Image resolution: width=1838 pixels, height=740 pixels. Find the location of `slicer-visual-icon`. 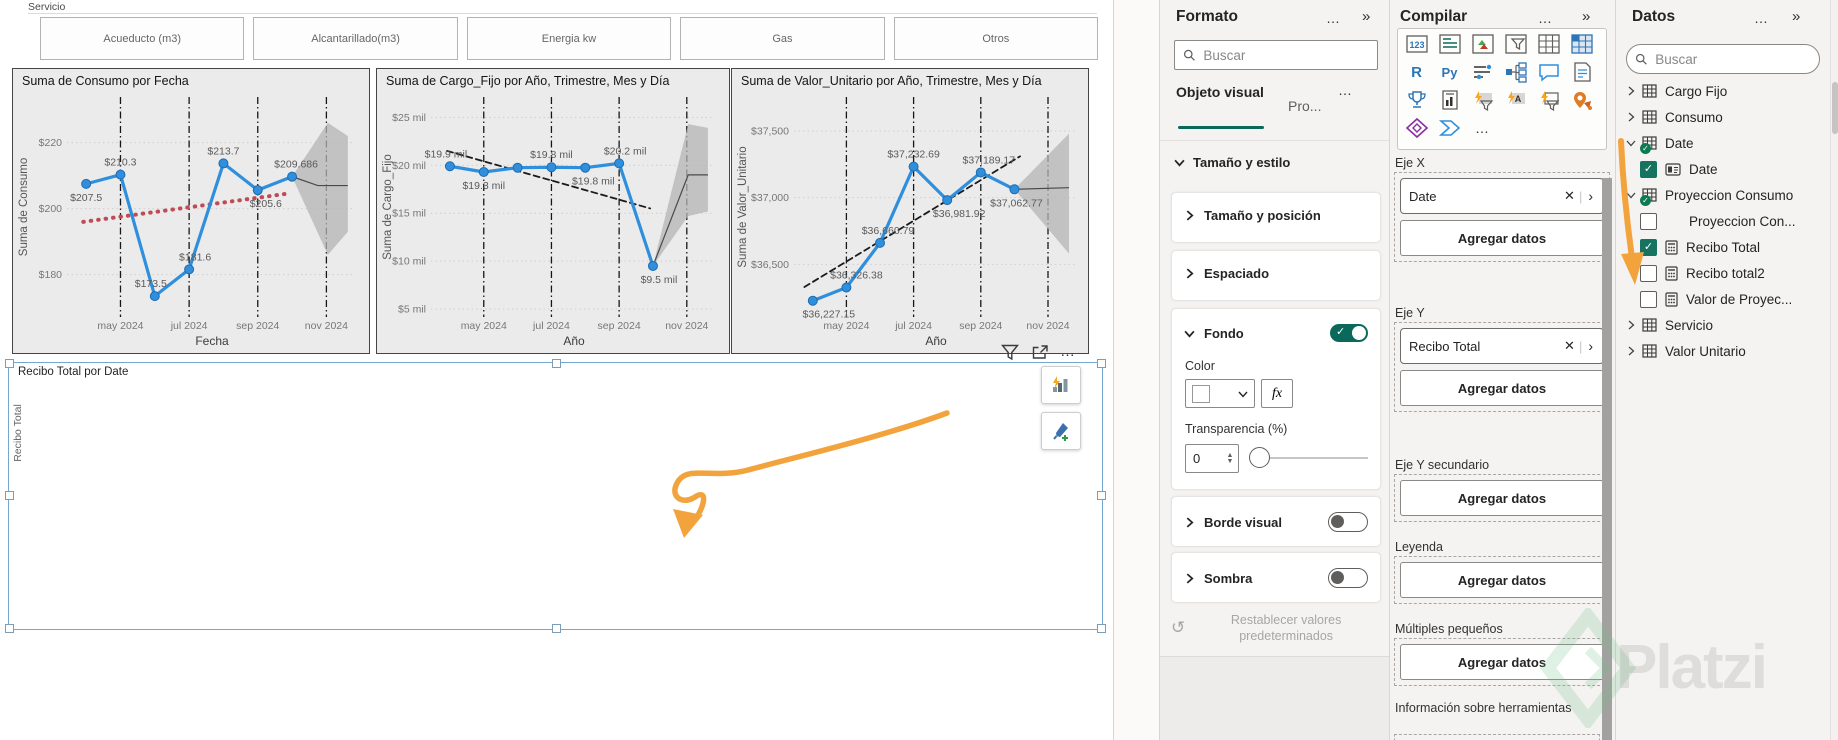

slicer-visual-icon is located at coordinates (1515, 44).